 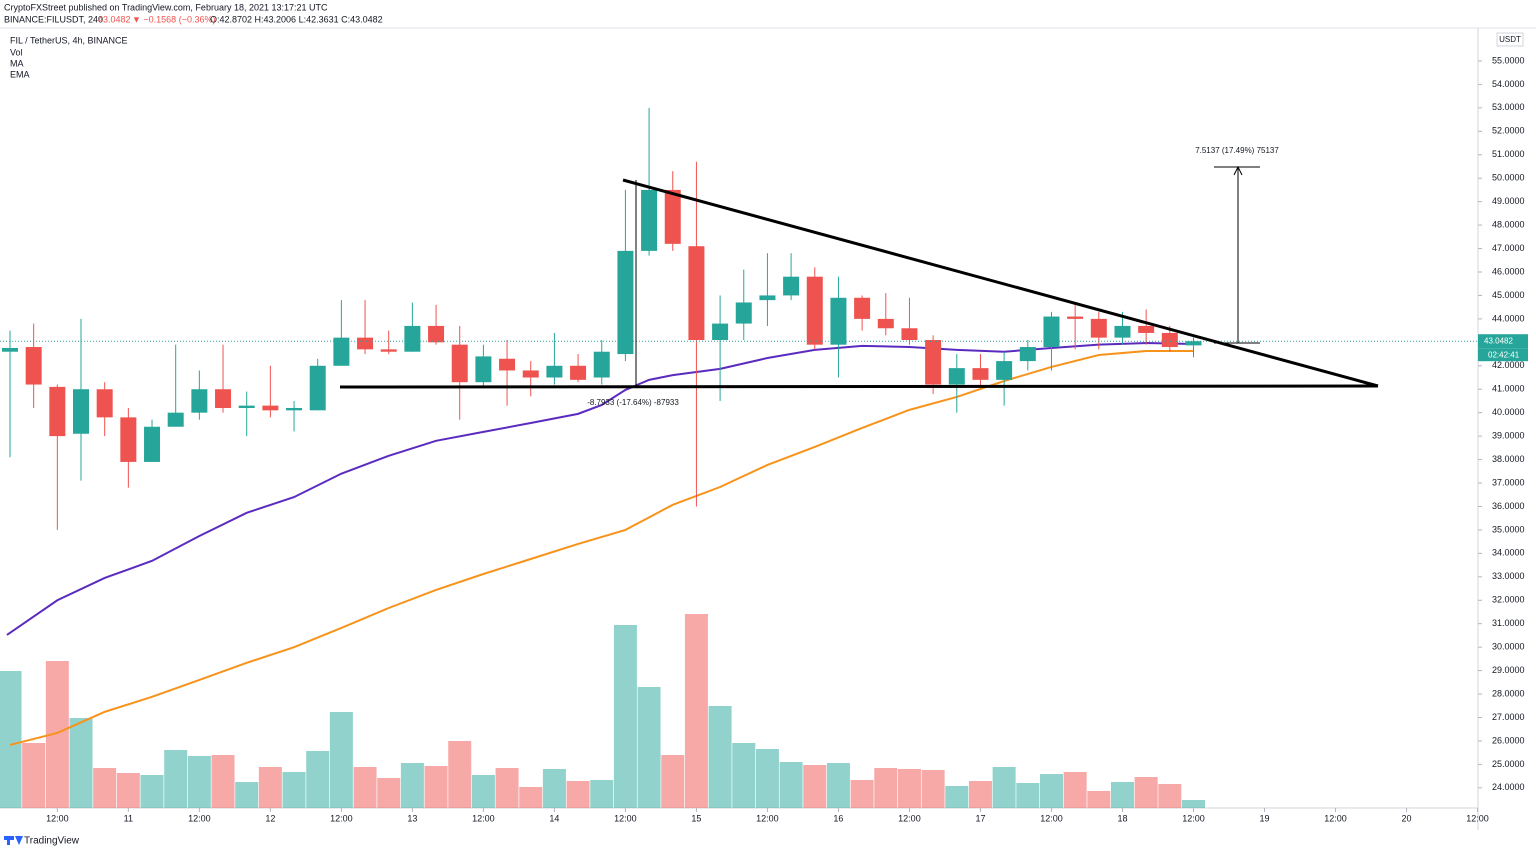 What do you see at coordinates (554, 818) in the screenshot?
I see `x-tick-label: 14` at bounding box center [554, 818].